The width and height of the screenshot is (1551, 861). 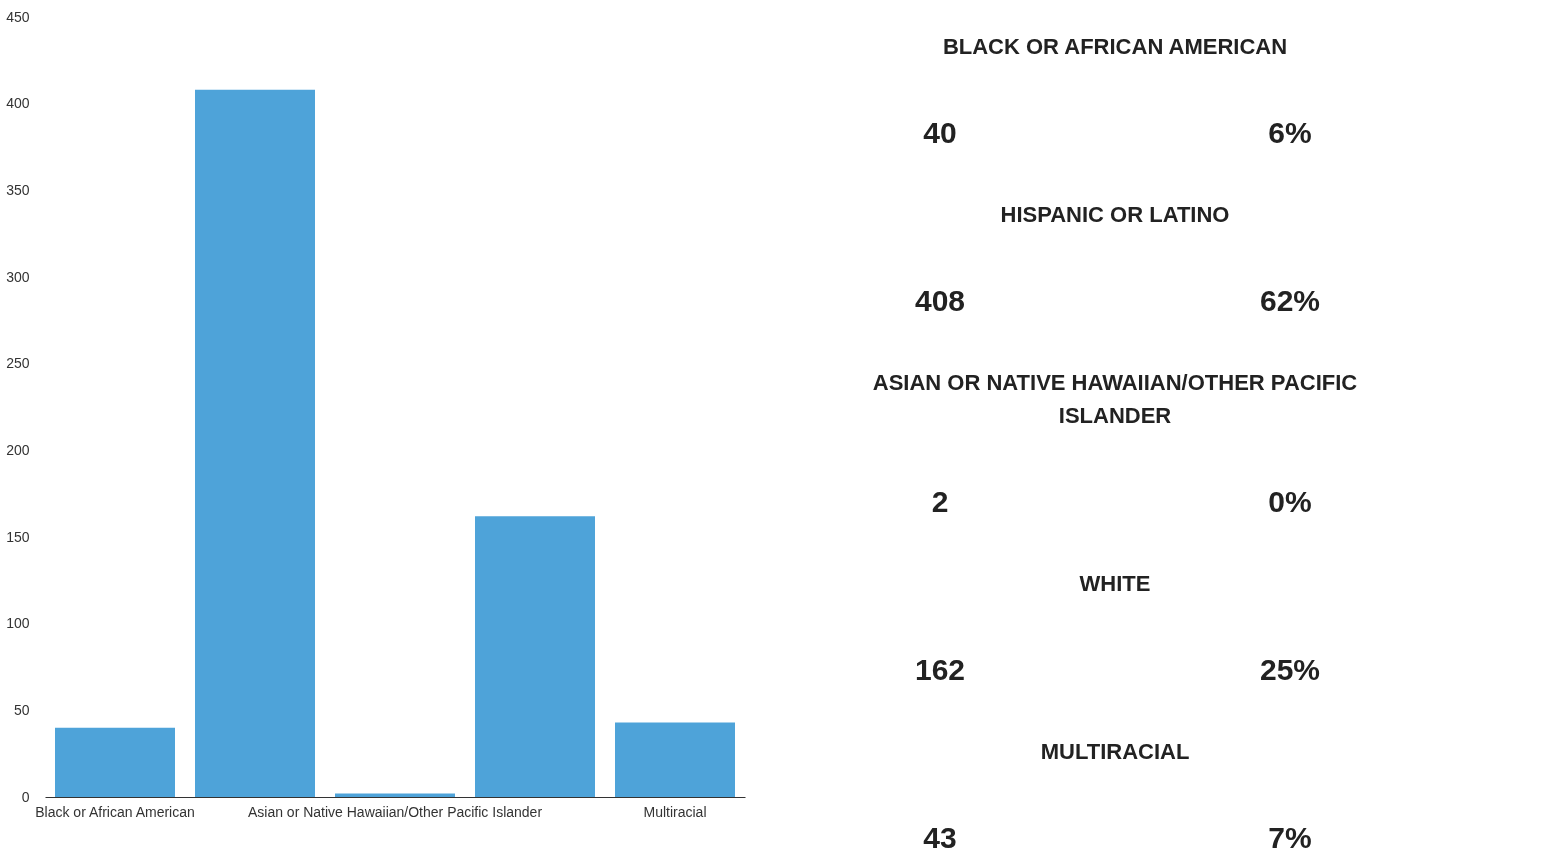 What do you see at coordinates (18, 189) in the screenshot?
I see `y-tick-label: 350` at bounding box center [18, 189].